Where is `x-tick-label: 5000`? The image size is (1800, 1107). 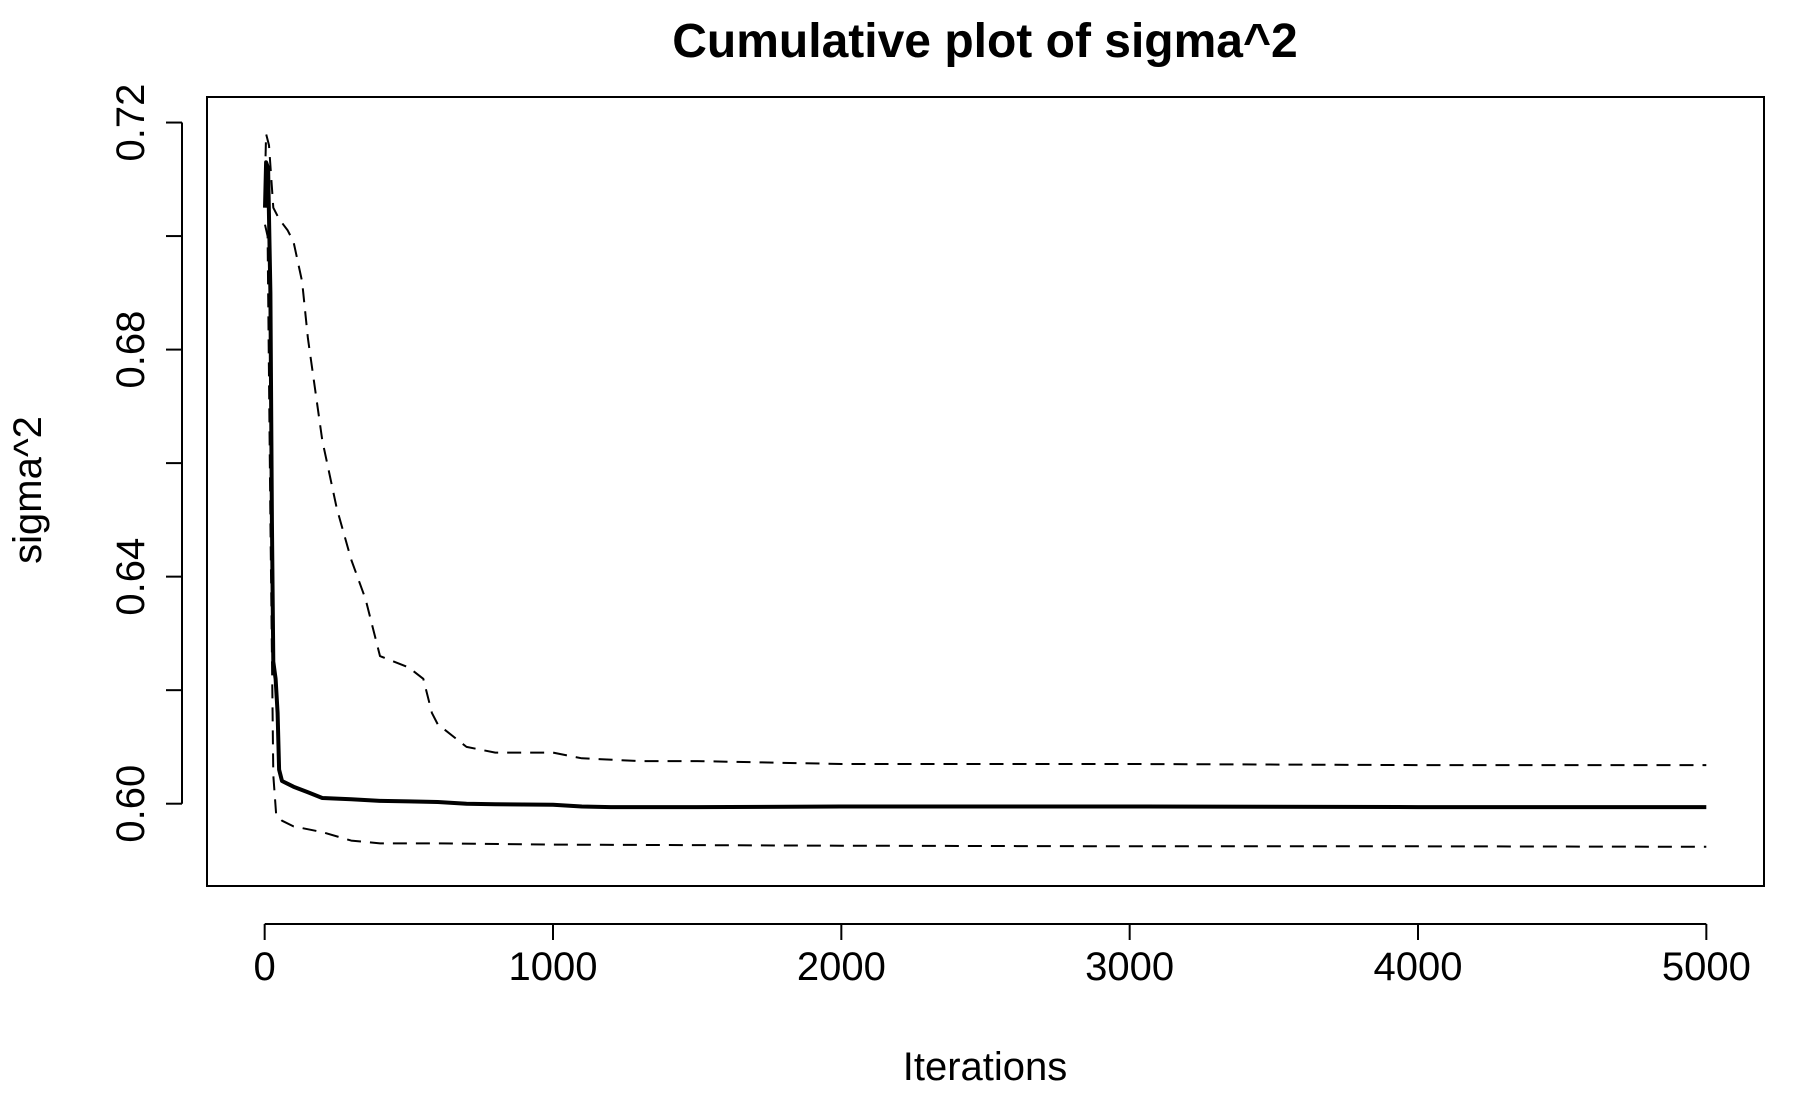
x-tick-label: 5000 is located at coordinates (1706, 967).